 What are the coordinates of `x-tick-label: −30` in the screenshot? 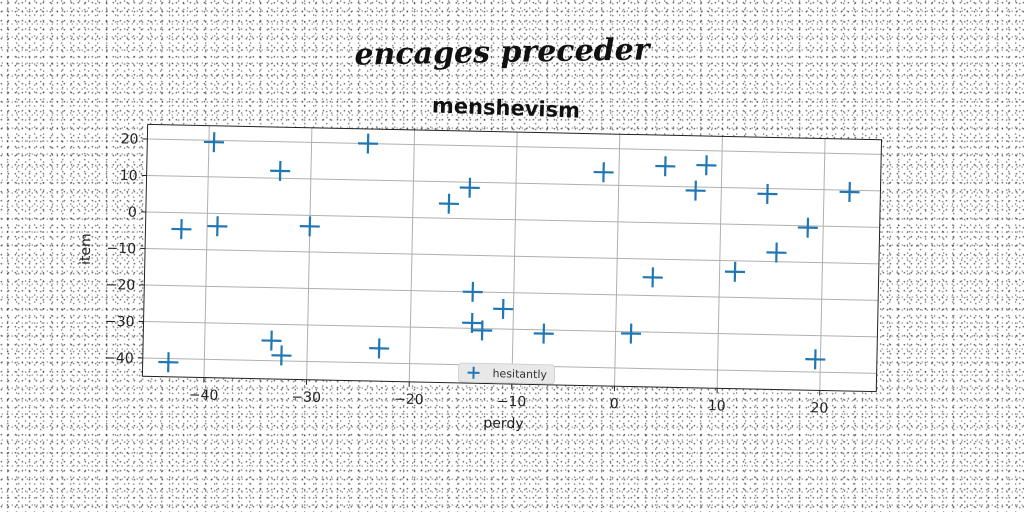 It's located at (306, 397).